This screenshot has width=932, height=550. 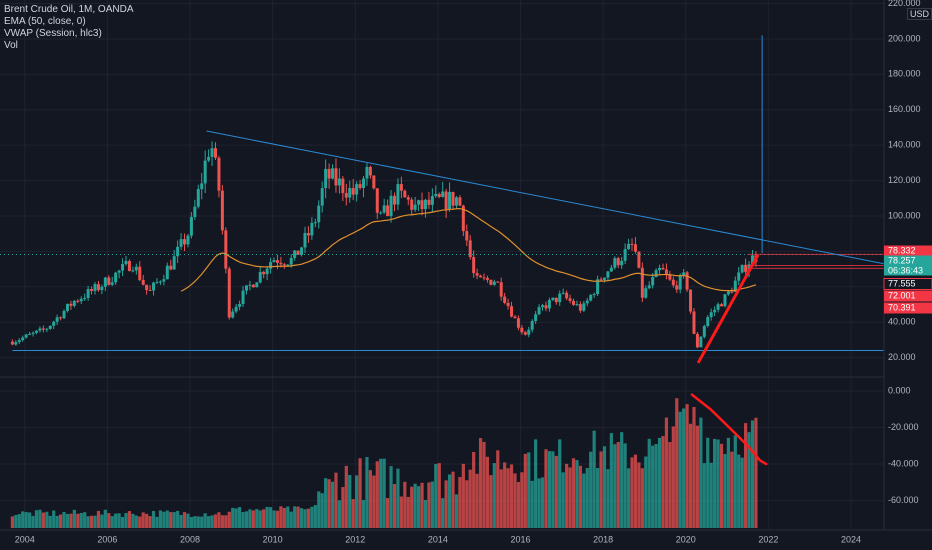 What do you see at coordinates (11, 45) in the screenshot?
I see `volume-indicator-label: Vol` at bounding box center [11, 45].